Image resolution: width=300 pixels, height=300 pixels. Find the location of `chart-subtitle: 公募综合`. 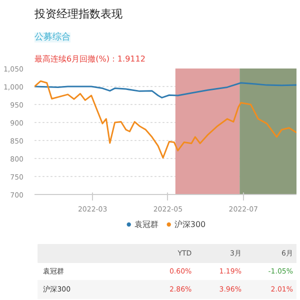

chart-subtitle: 公募综合 is located at coordinates (52, 37).